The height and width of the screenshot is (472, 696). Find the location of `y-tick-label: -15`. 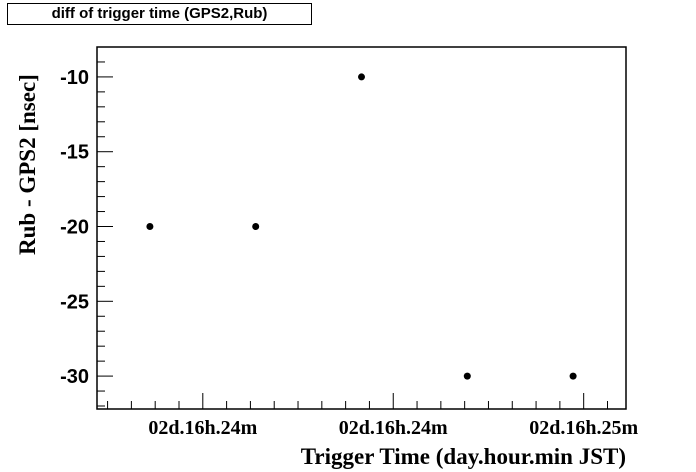

y-tick-label: -15 is located at coordinates (74, 153).